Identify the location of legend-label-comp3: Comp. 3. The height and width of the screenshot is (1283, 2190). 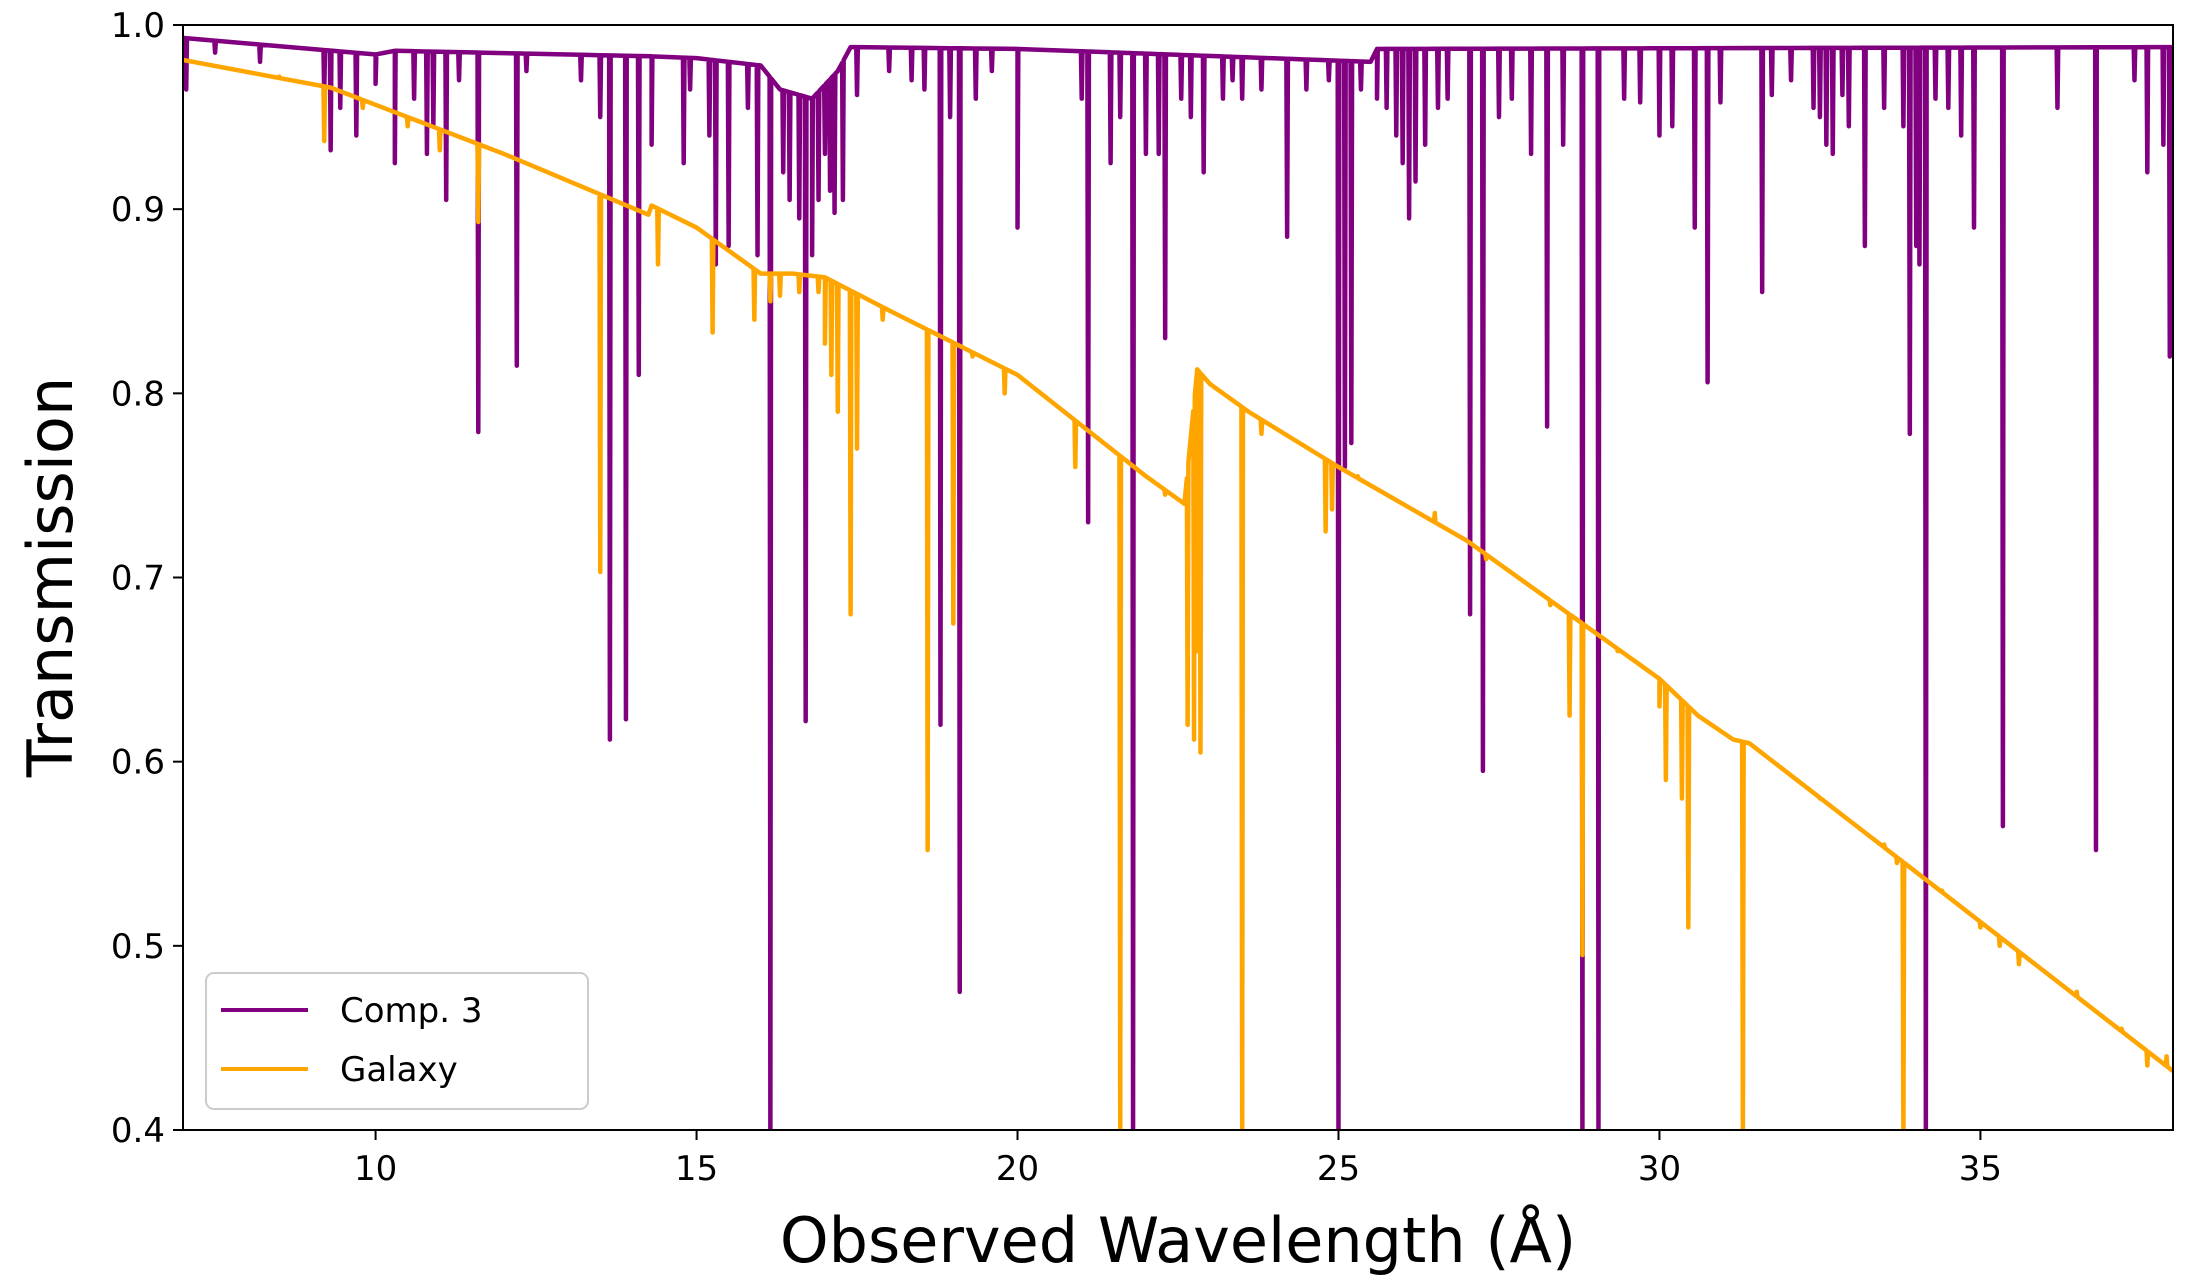
(411, 1011).